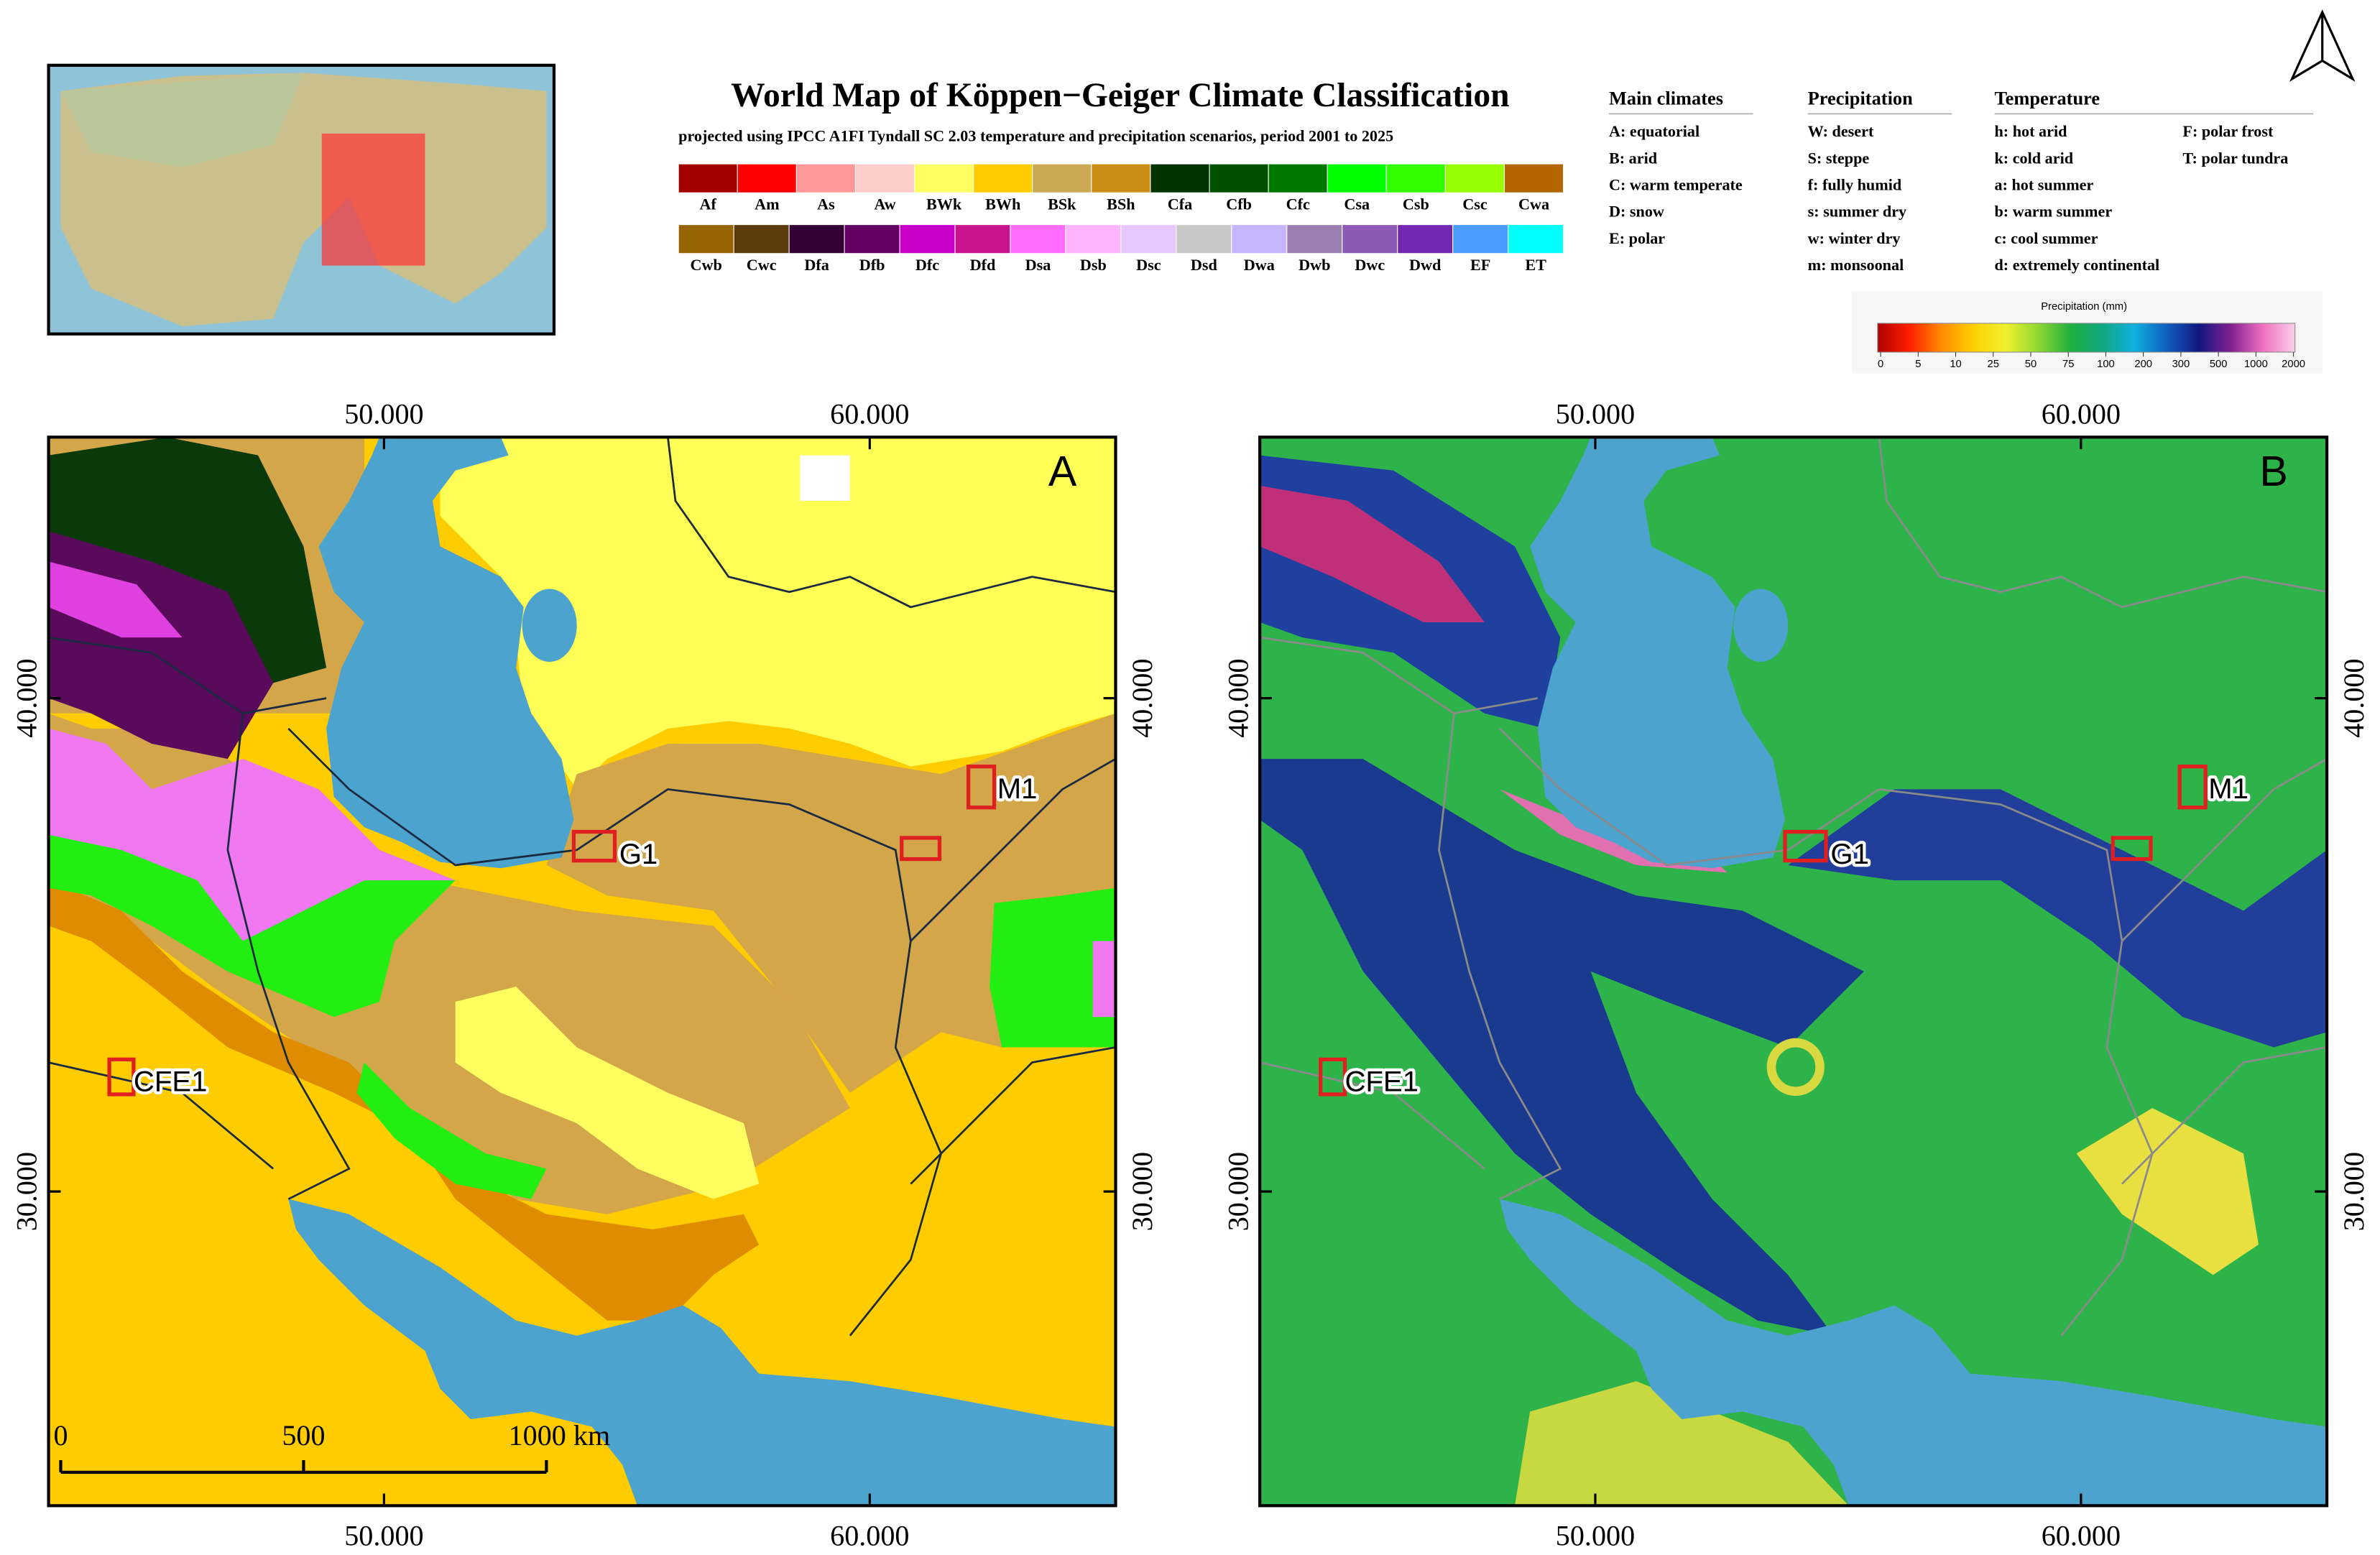 This screenshot has height=1555, width=2380. What do you see at coordinates (2228, 789) in the screenshot?
I see `site-label: M1` at bounding box center [2228, 789].